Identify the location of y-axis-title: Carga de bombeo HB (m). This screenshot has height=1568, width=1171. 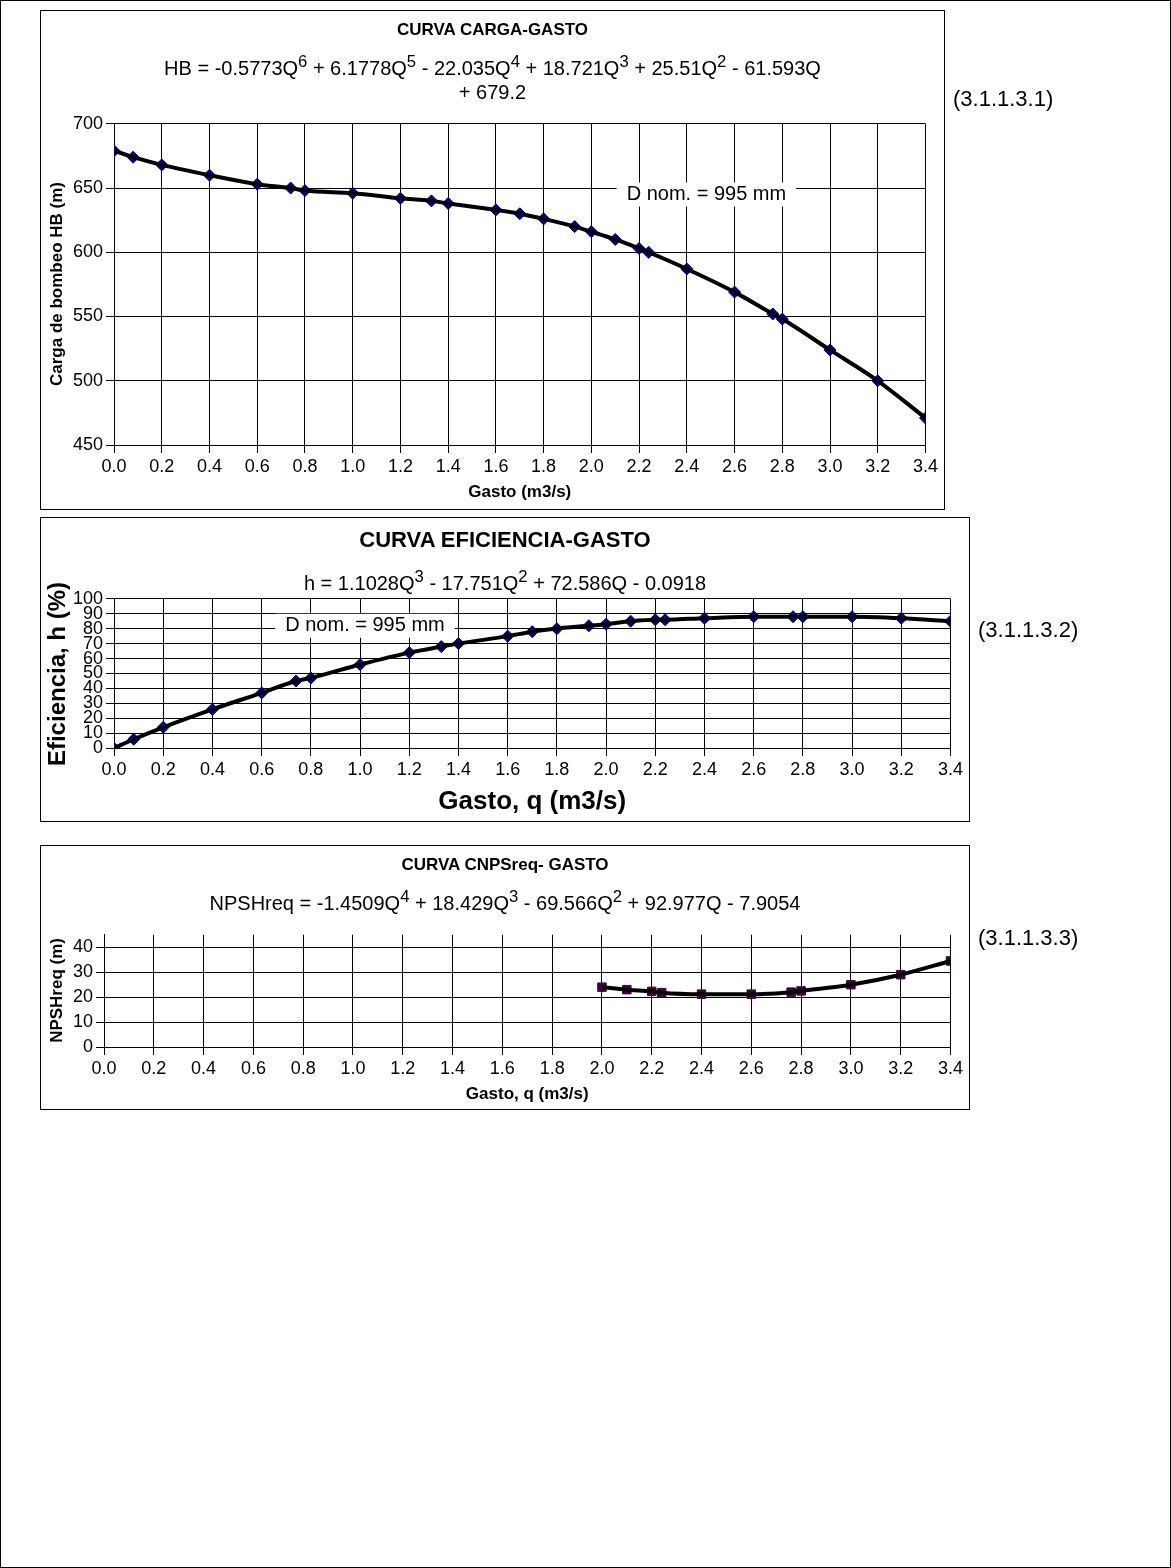
(56, 284).